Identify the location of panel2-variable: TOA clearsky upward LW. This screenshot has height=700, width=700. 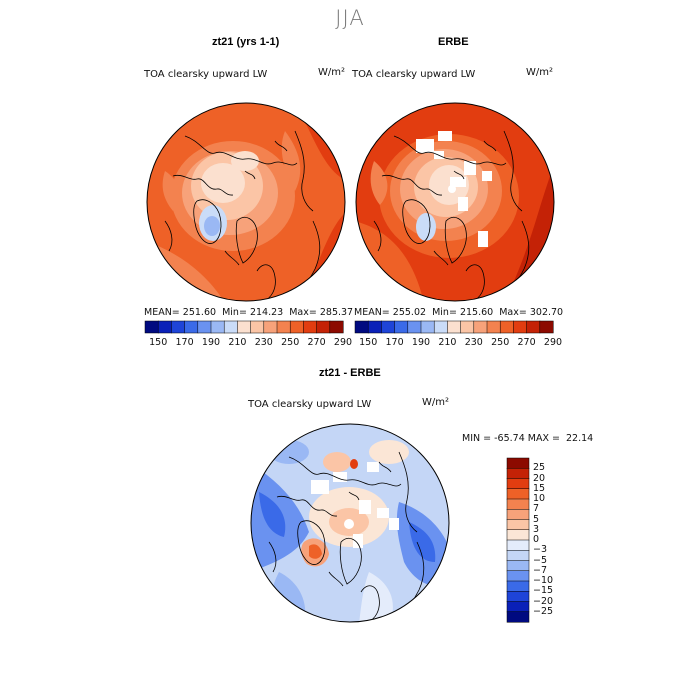
(414, 74).